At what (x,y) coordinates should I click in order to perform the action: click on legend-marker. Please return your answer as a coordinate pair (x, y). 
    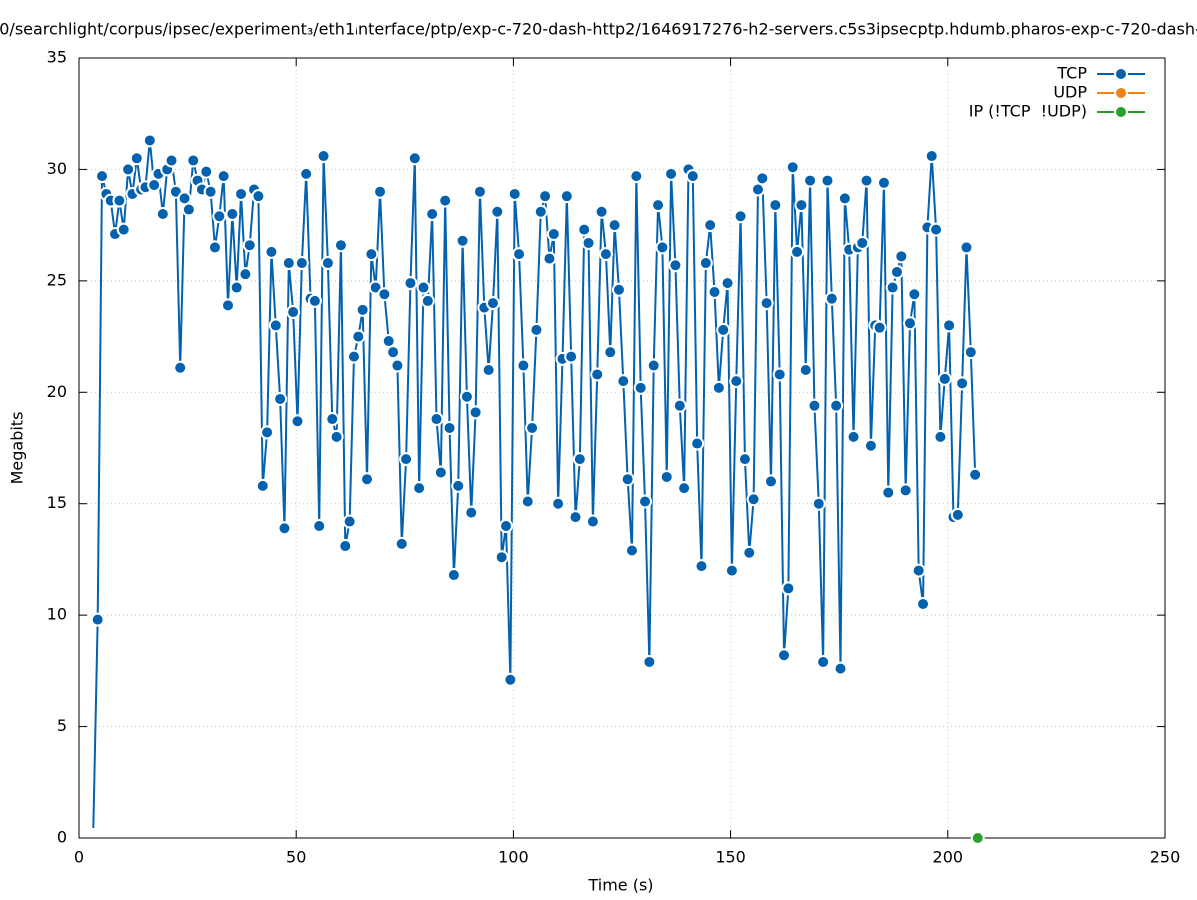
    Looking at the image, I should click on (1121, 93).